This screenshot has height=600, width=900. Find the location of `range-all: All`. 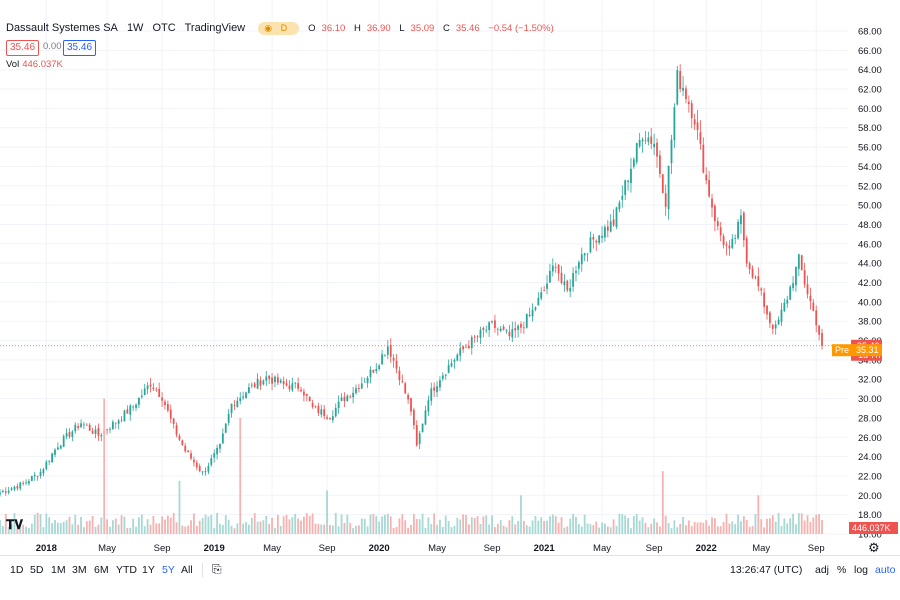

range-all: All is located at coordinates (187, 570).